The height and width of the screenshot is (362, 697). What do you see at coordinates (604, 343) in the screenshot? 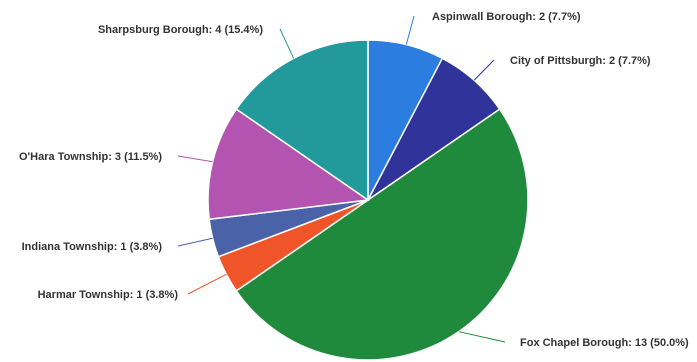
I see `slice-label-fox-chapel-borough: Fox Chapel Borough: 13 (50.0%)` at bounding box center [604, 343].